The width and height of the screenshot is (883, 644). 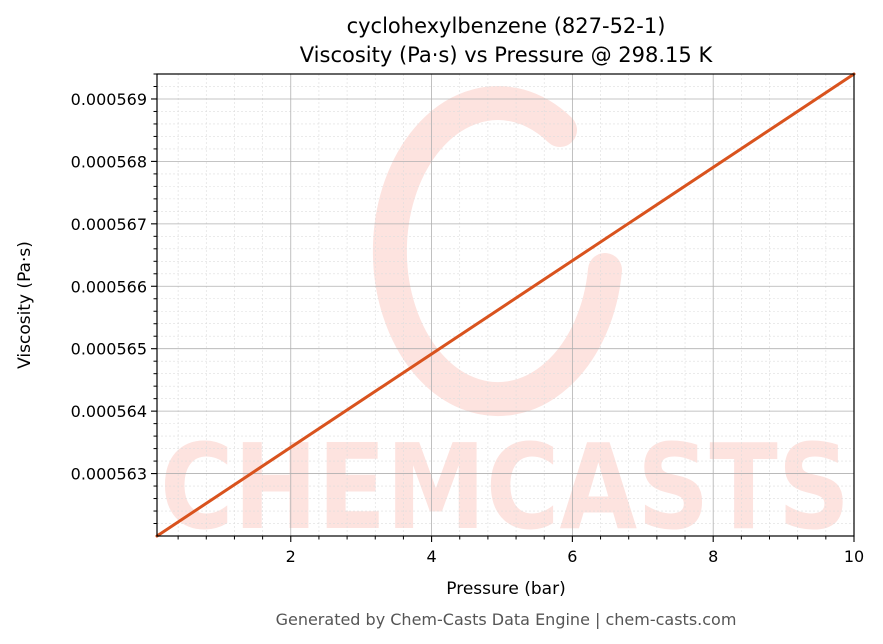 What do you see at coordinates (109, 161) in the screenshot?
I see `y-tick-label: 0.000568` at bounding box center [109, 161].